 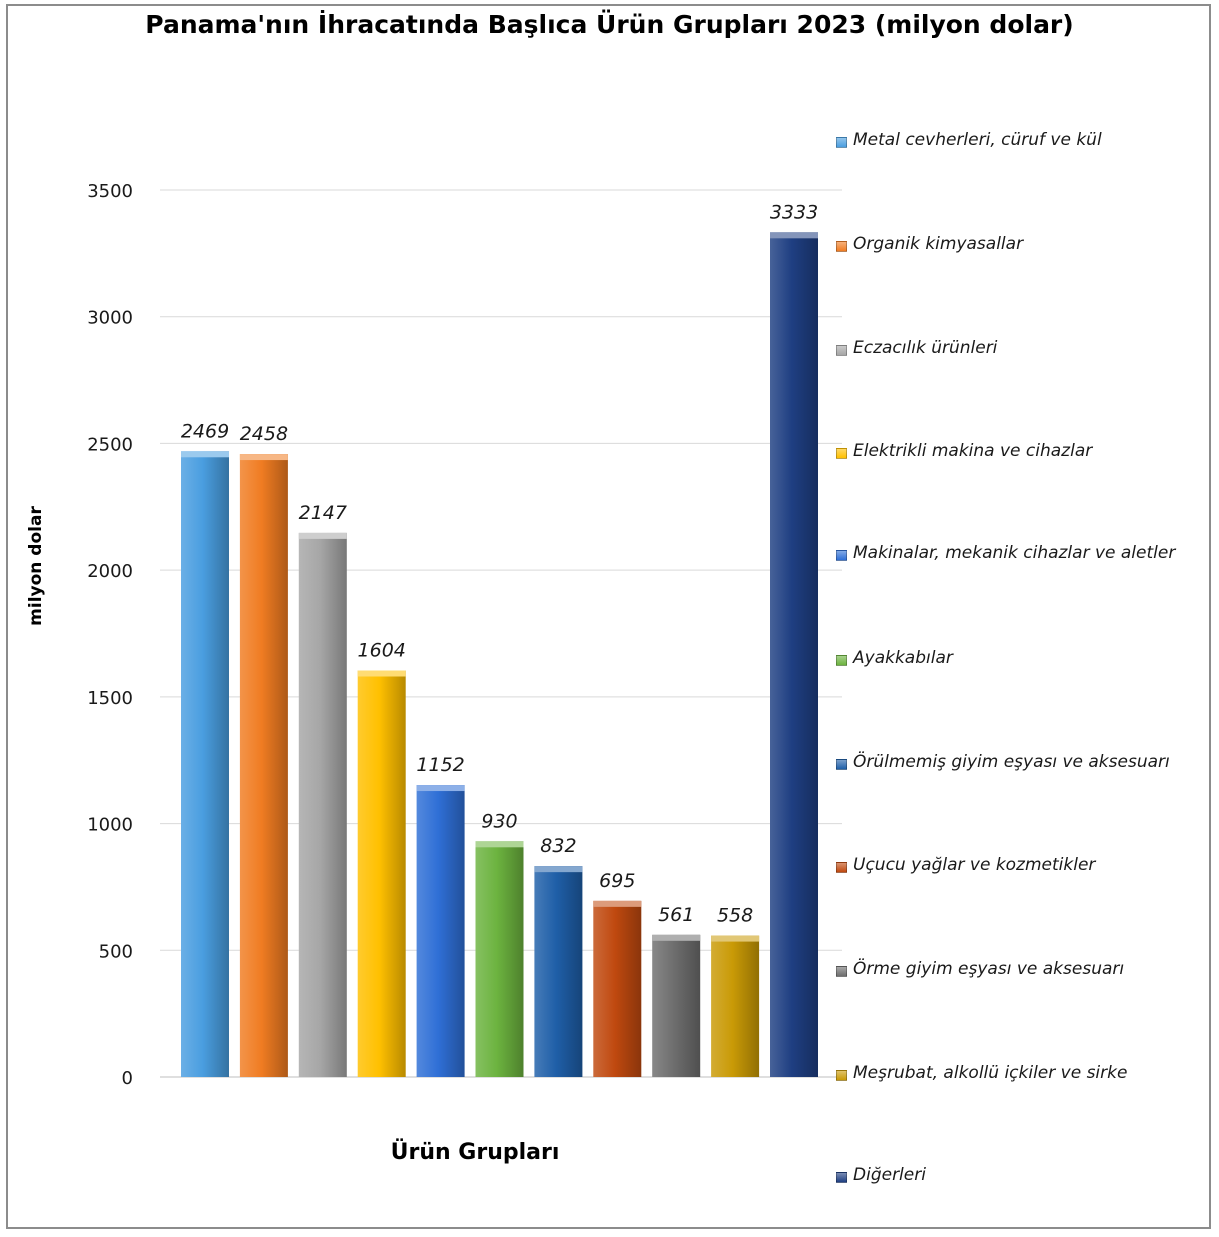 I want to click on y-tick-labels: 0 500 1000 1500 2000 2500 3000 3500, so click(x=110, y=635).